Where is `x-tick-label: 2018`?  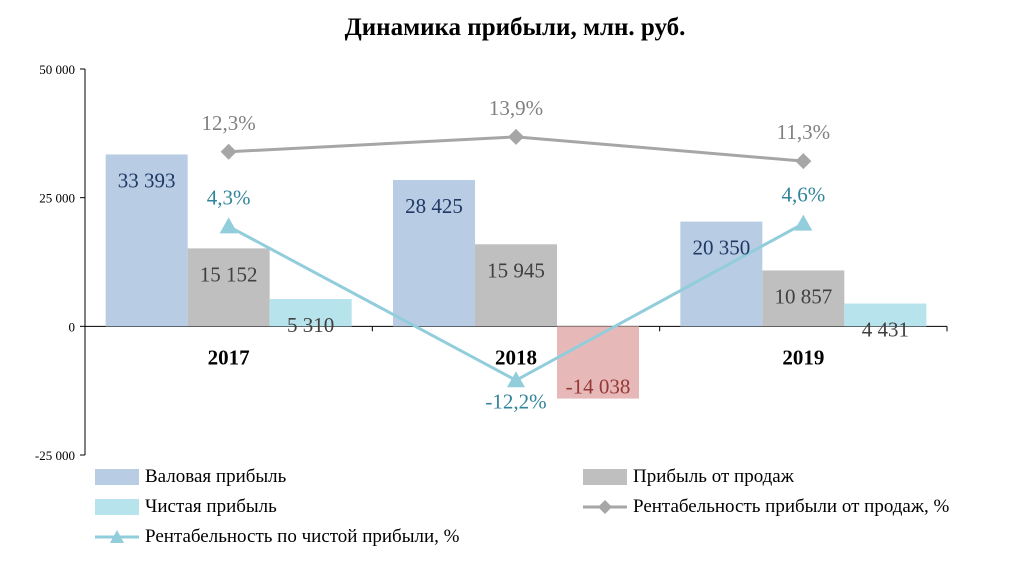
x-tick-label: 2018 is located at coordinates (516, 357).